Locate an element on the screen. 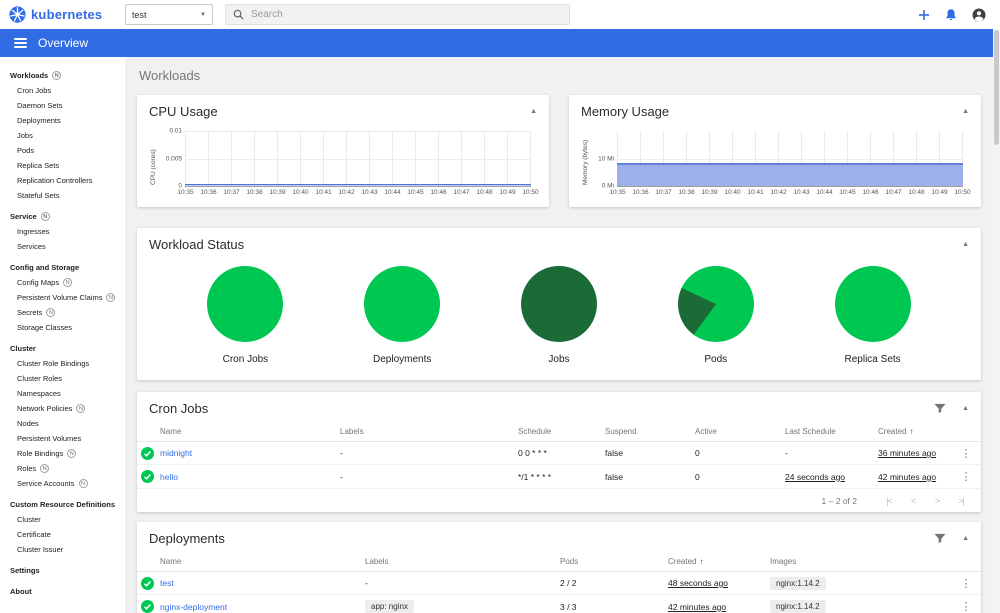  x-tick-label: 10:49 is located at coordinates (507, 192).